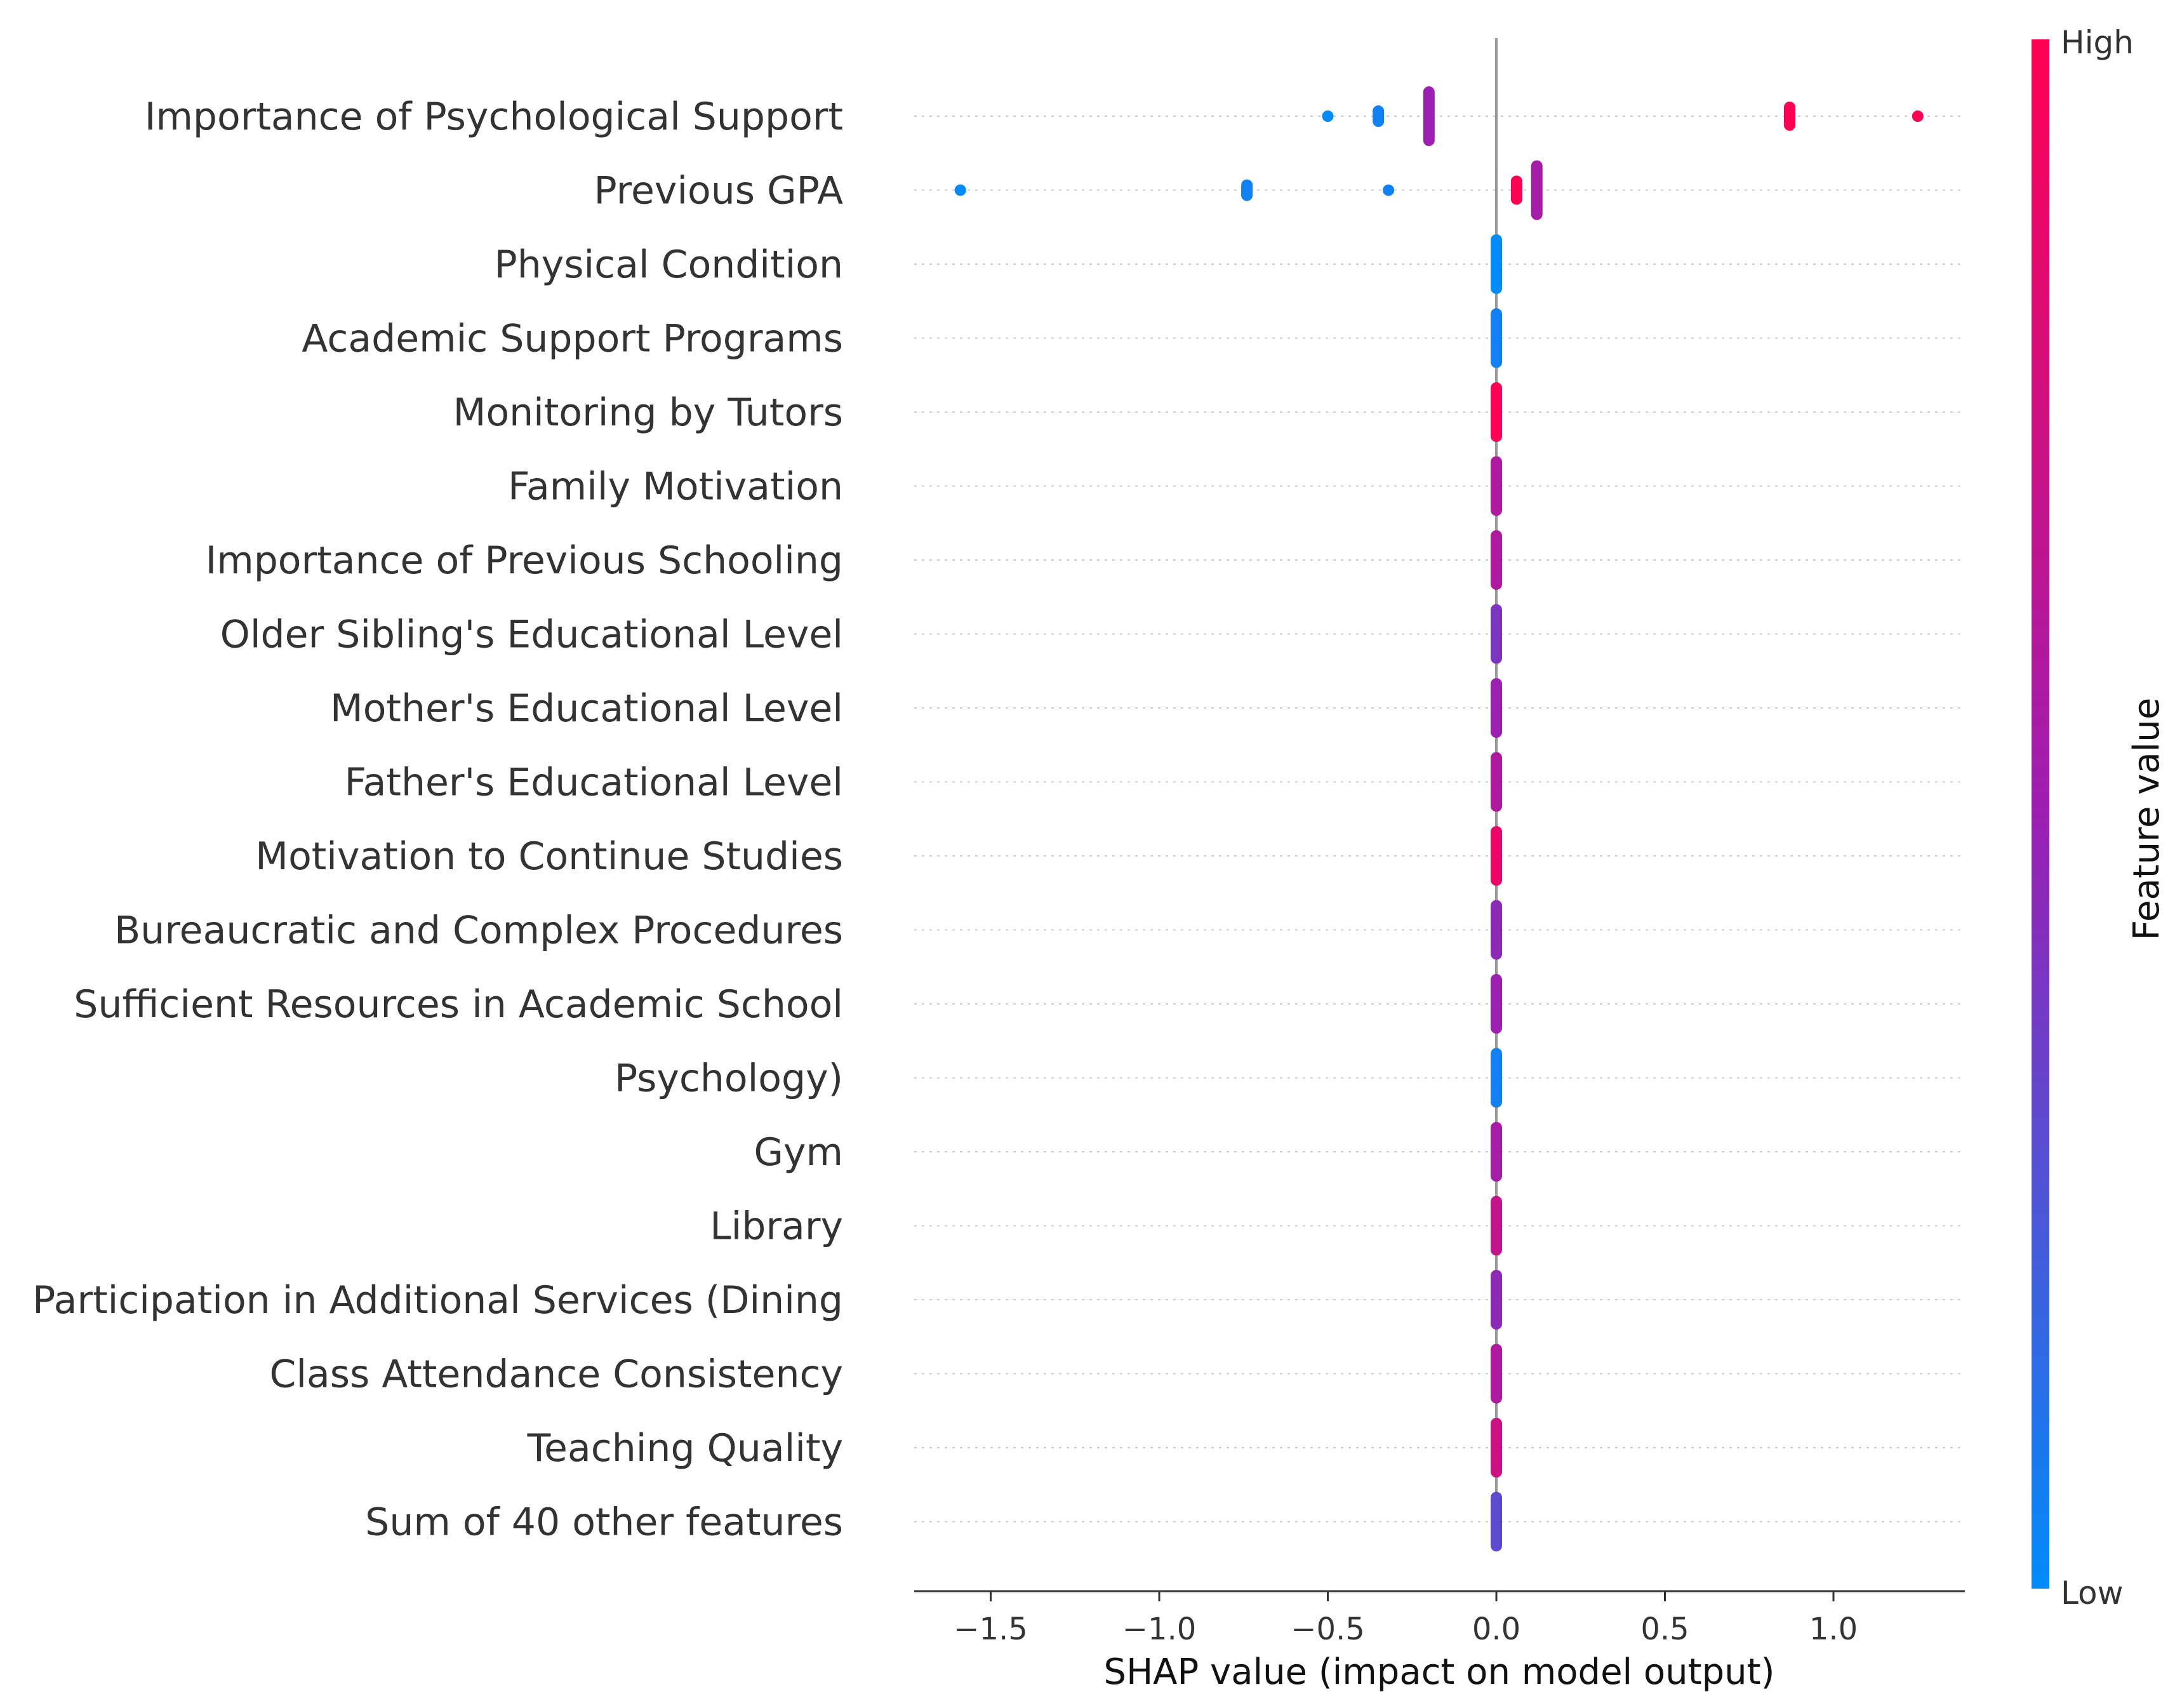 This screenshot has width=2182, height=1708. Describe the element at coordinates (675, 487) in the screenshot. I see `feature-label: Family Motivation` at that location.